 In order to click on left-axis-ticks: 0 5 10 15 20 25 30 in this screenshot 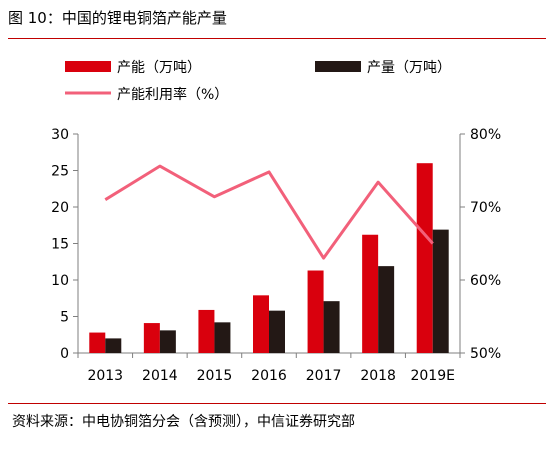, I will do `click(64, 244)`.